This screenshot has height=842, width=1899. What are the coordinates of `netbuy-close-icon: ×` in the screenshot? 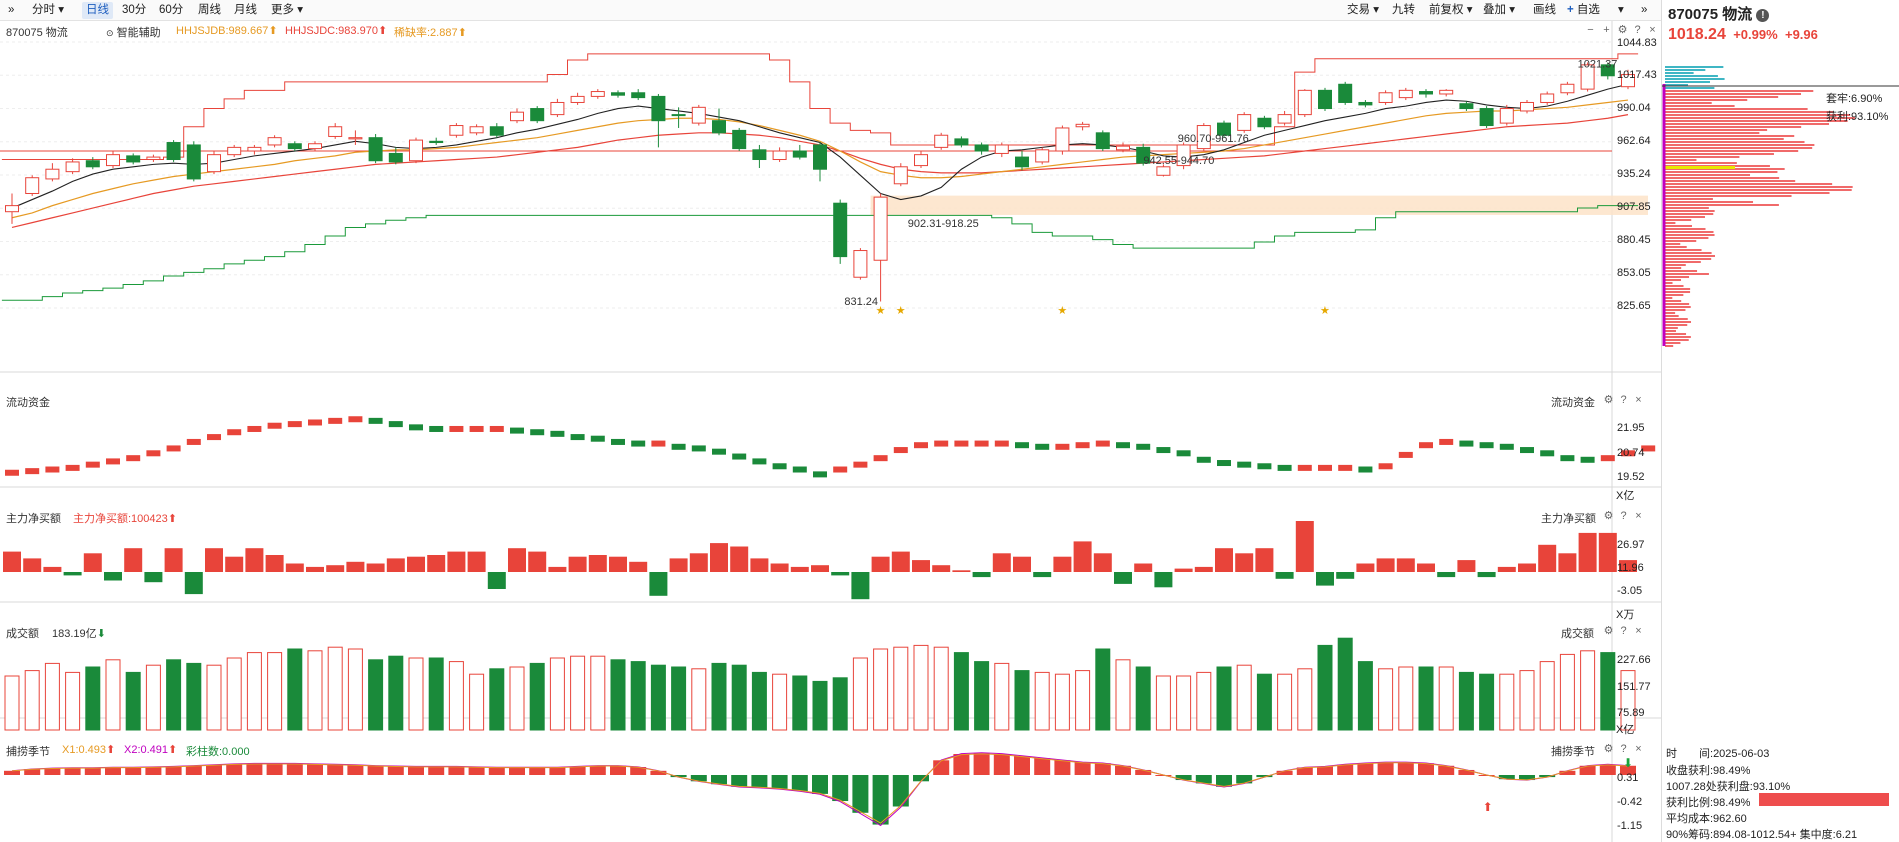 It's located at (1638, 516).